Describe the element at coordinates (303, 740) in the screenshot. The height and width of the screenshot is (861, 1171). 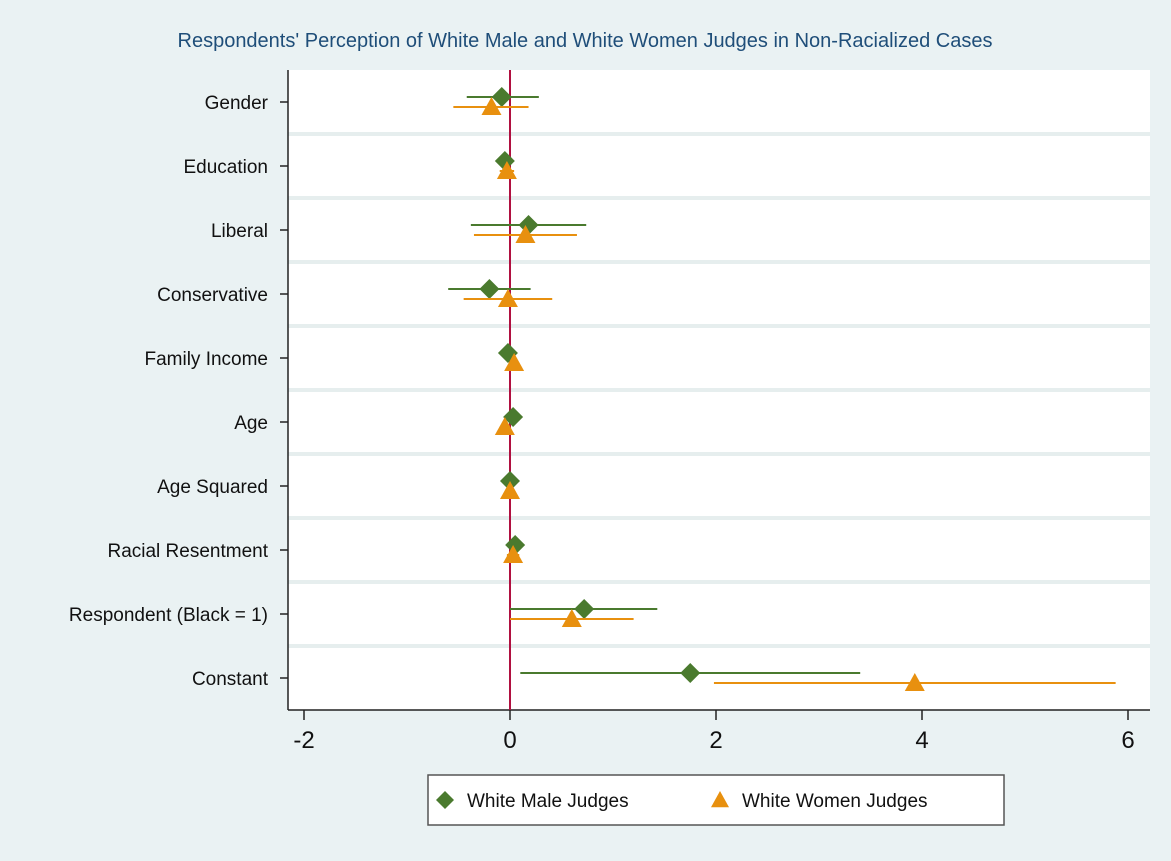
I see `x-tick-label: -2` at that location.